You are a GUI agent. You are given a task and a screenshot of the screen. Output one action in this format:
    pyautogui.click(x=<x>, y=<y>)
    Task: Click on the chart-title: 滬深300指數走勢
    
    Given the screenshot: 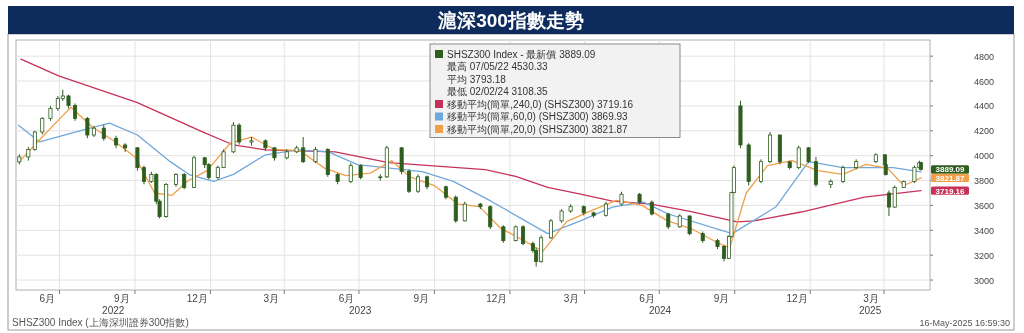 What is the action you would take?
    pyautogui.click(x=510, y=20)
    